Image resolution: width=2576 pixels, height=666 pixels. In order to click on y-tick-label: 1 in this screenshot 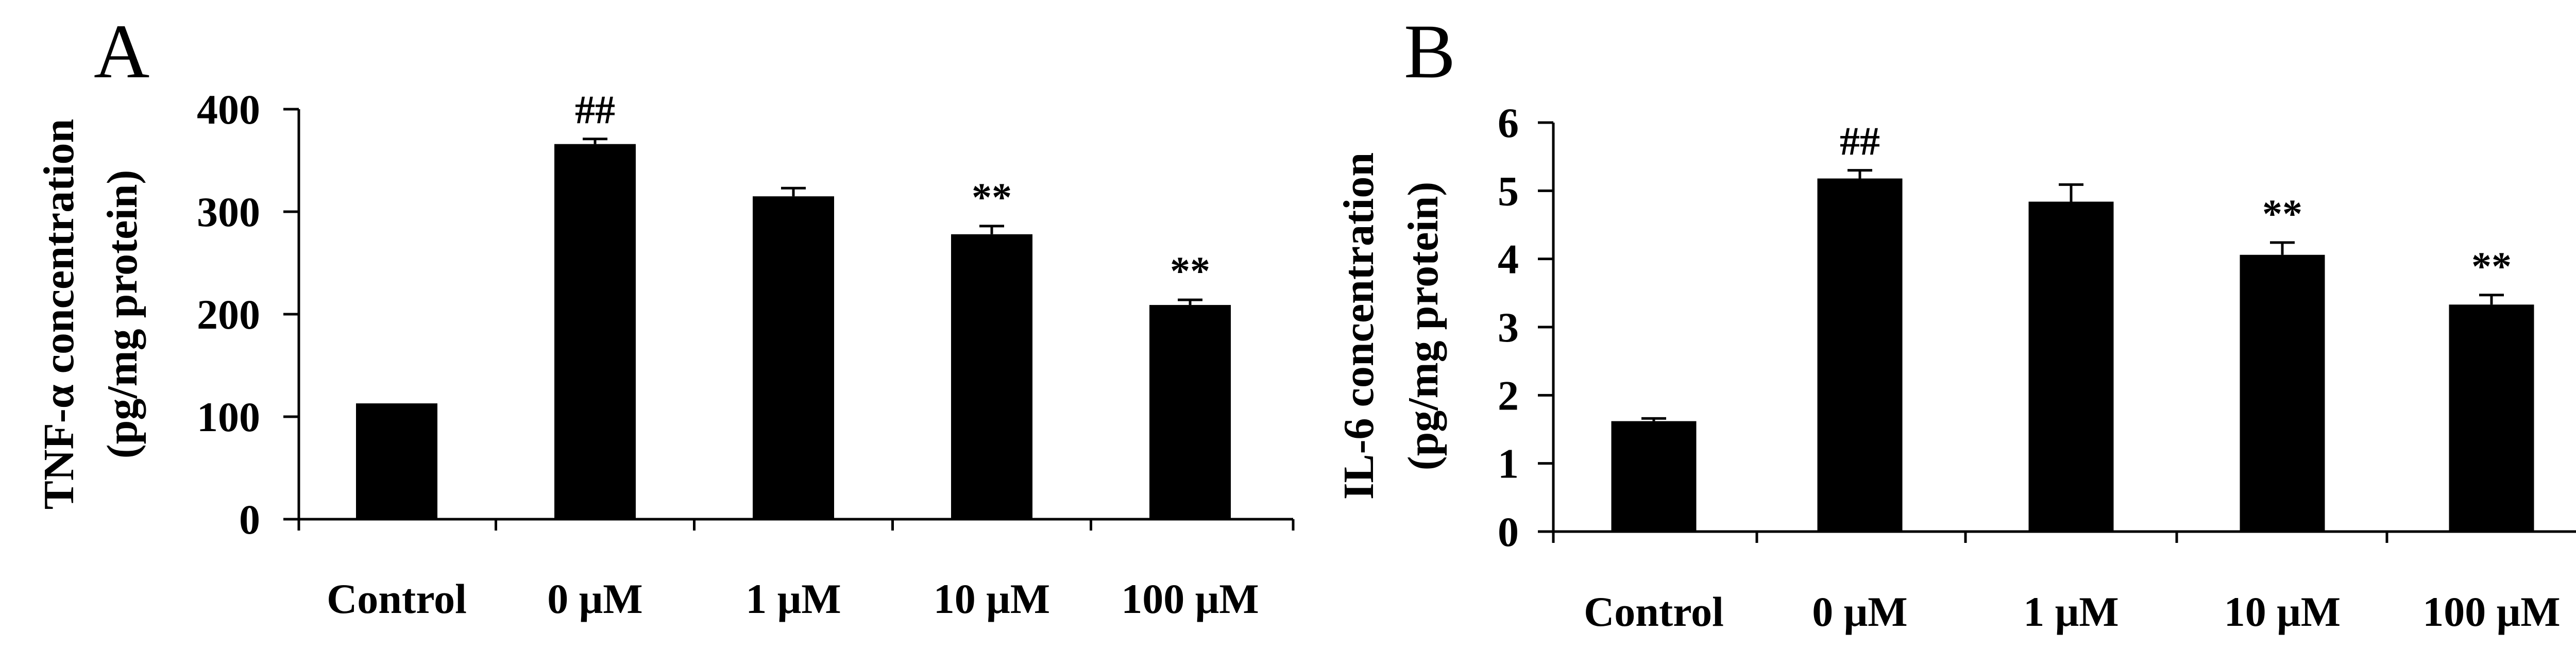, I will do `click(1508, 463)`.